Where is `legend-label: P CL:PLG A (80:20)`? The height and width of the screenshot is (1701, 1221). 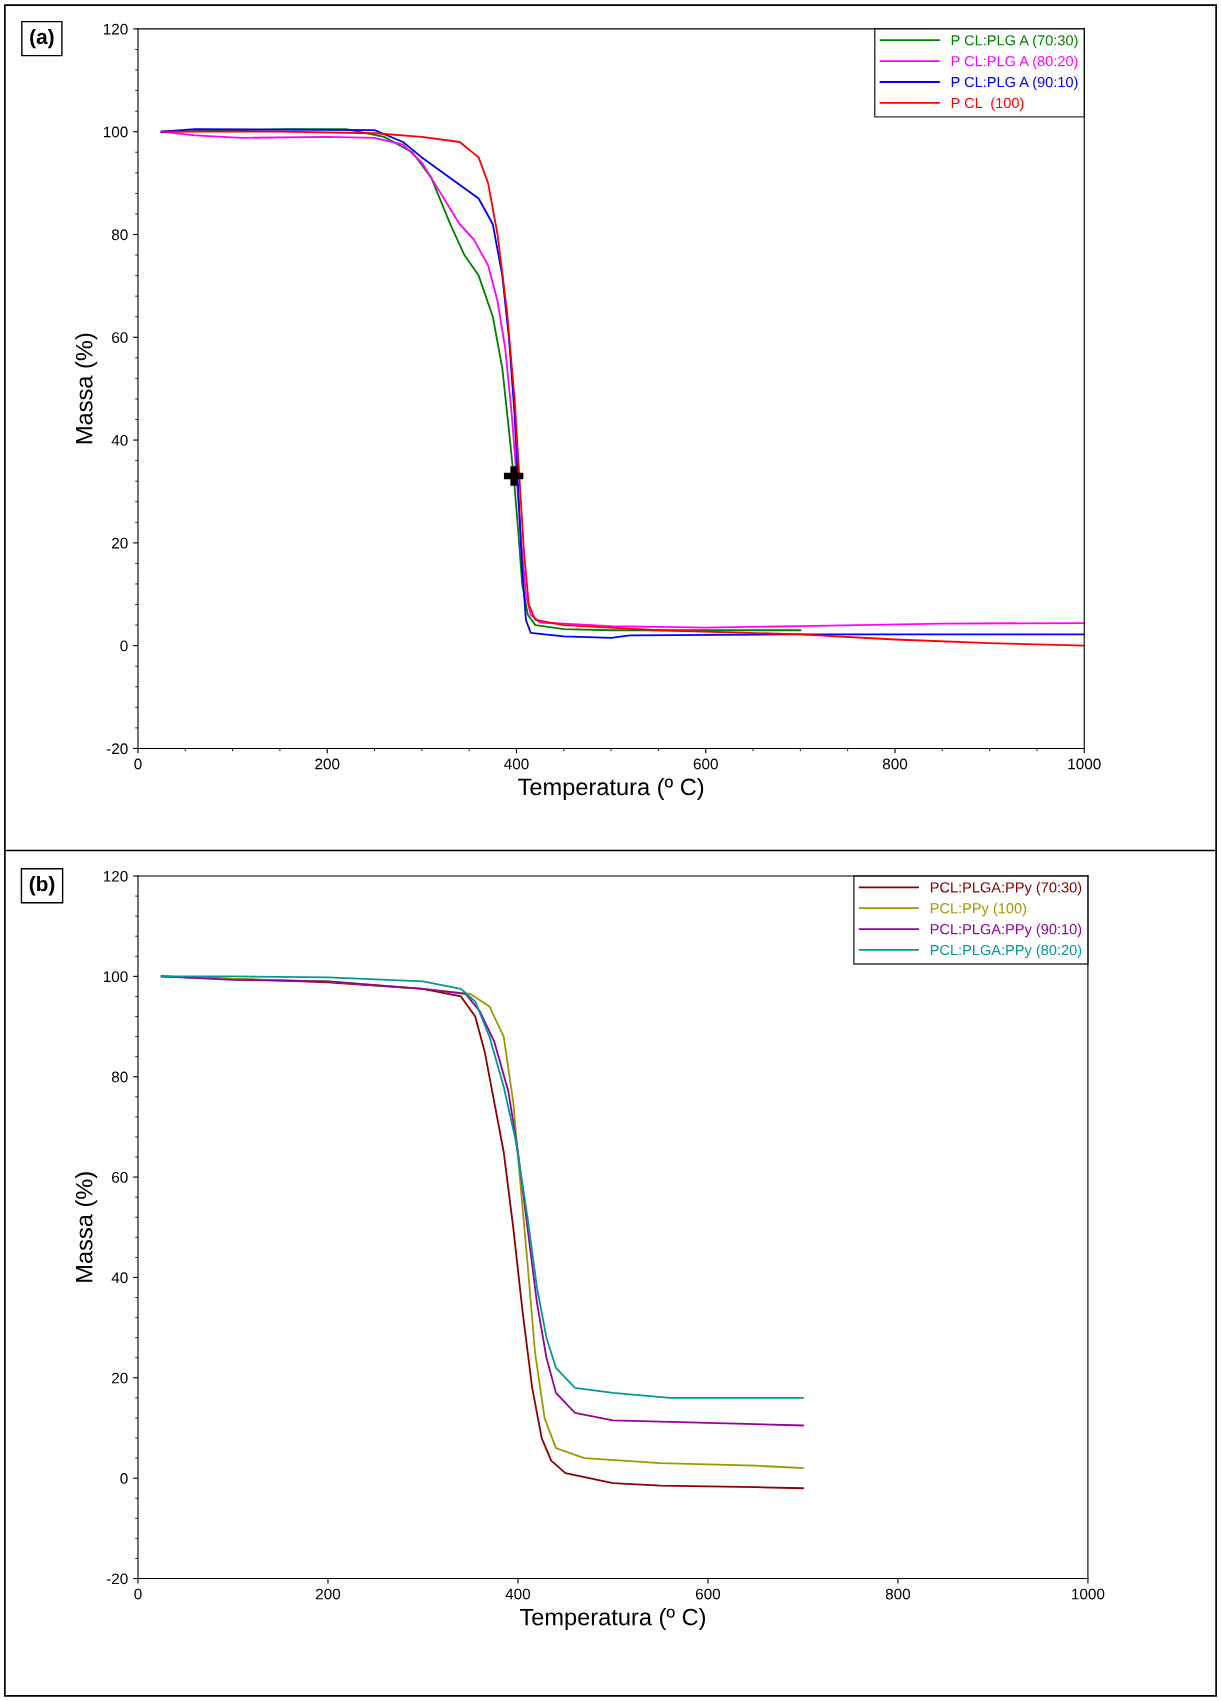 legend-label: P CL:PLG A (80:20) is located at coordinates (1014, 62).